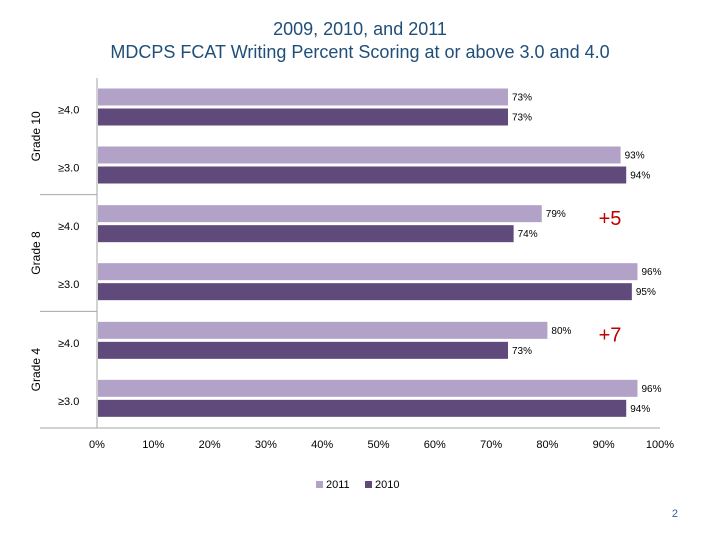 This screenshot has width=720, height=540. Describe the element at coordinates (153, 445) in the screenshot. I see `x-tick-label: 10%` at that location.